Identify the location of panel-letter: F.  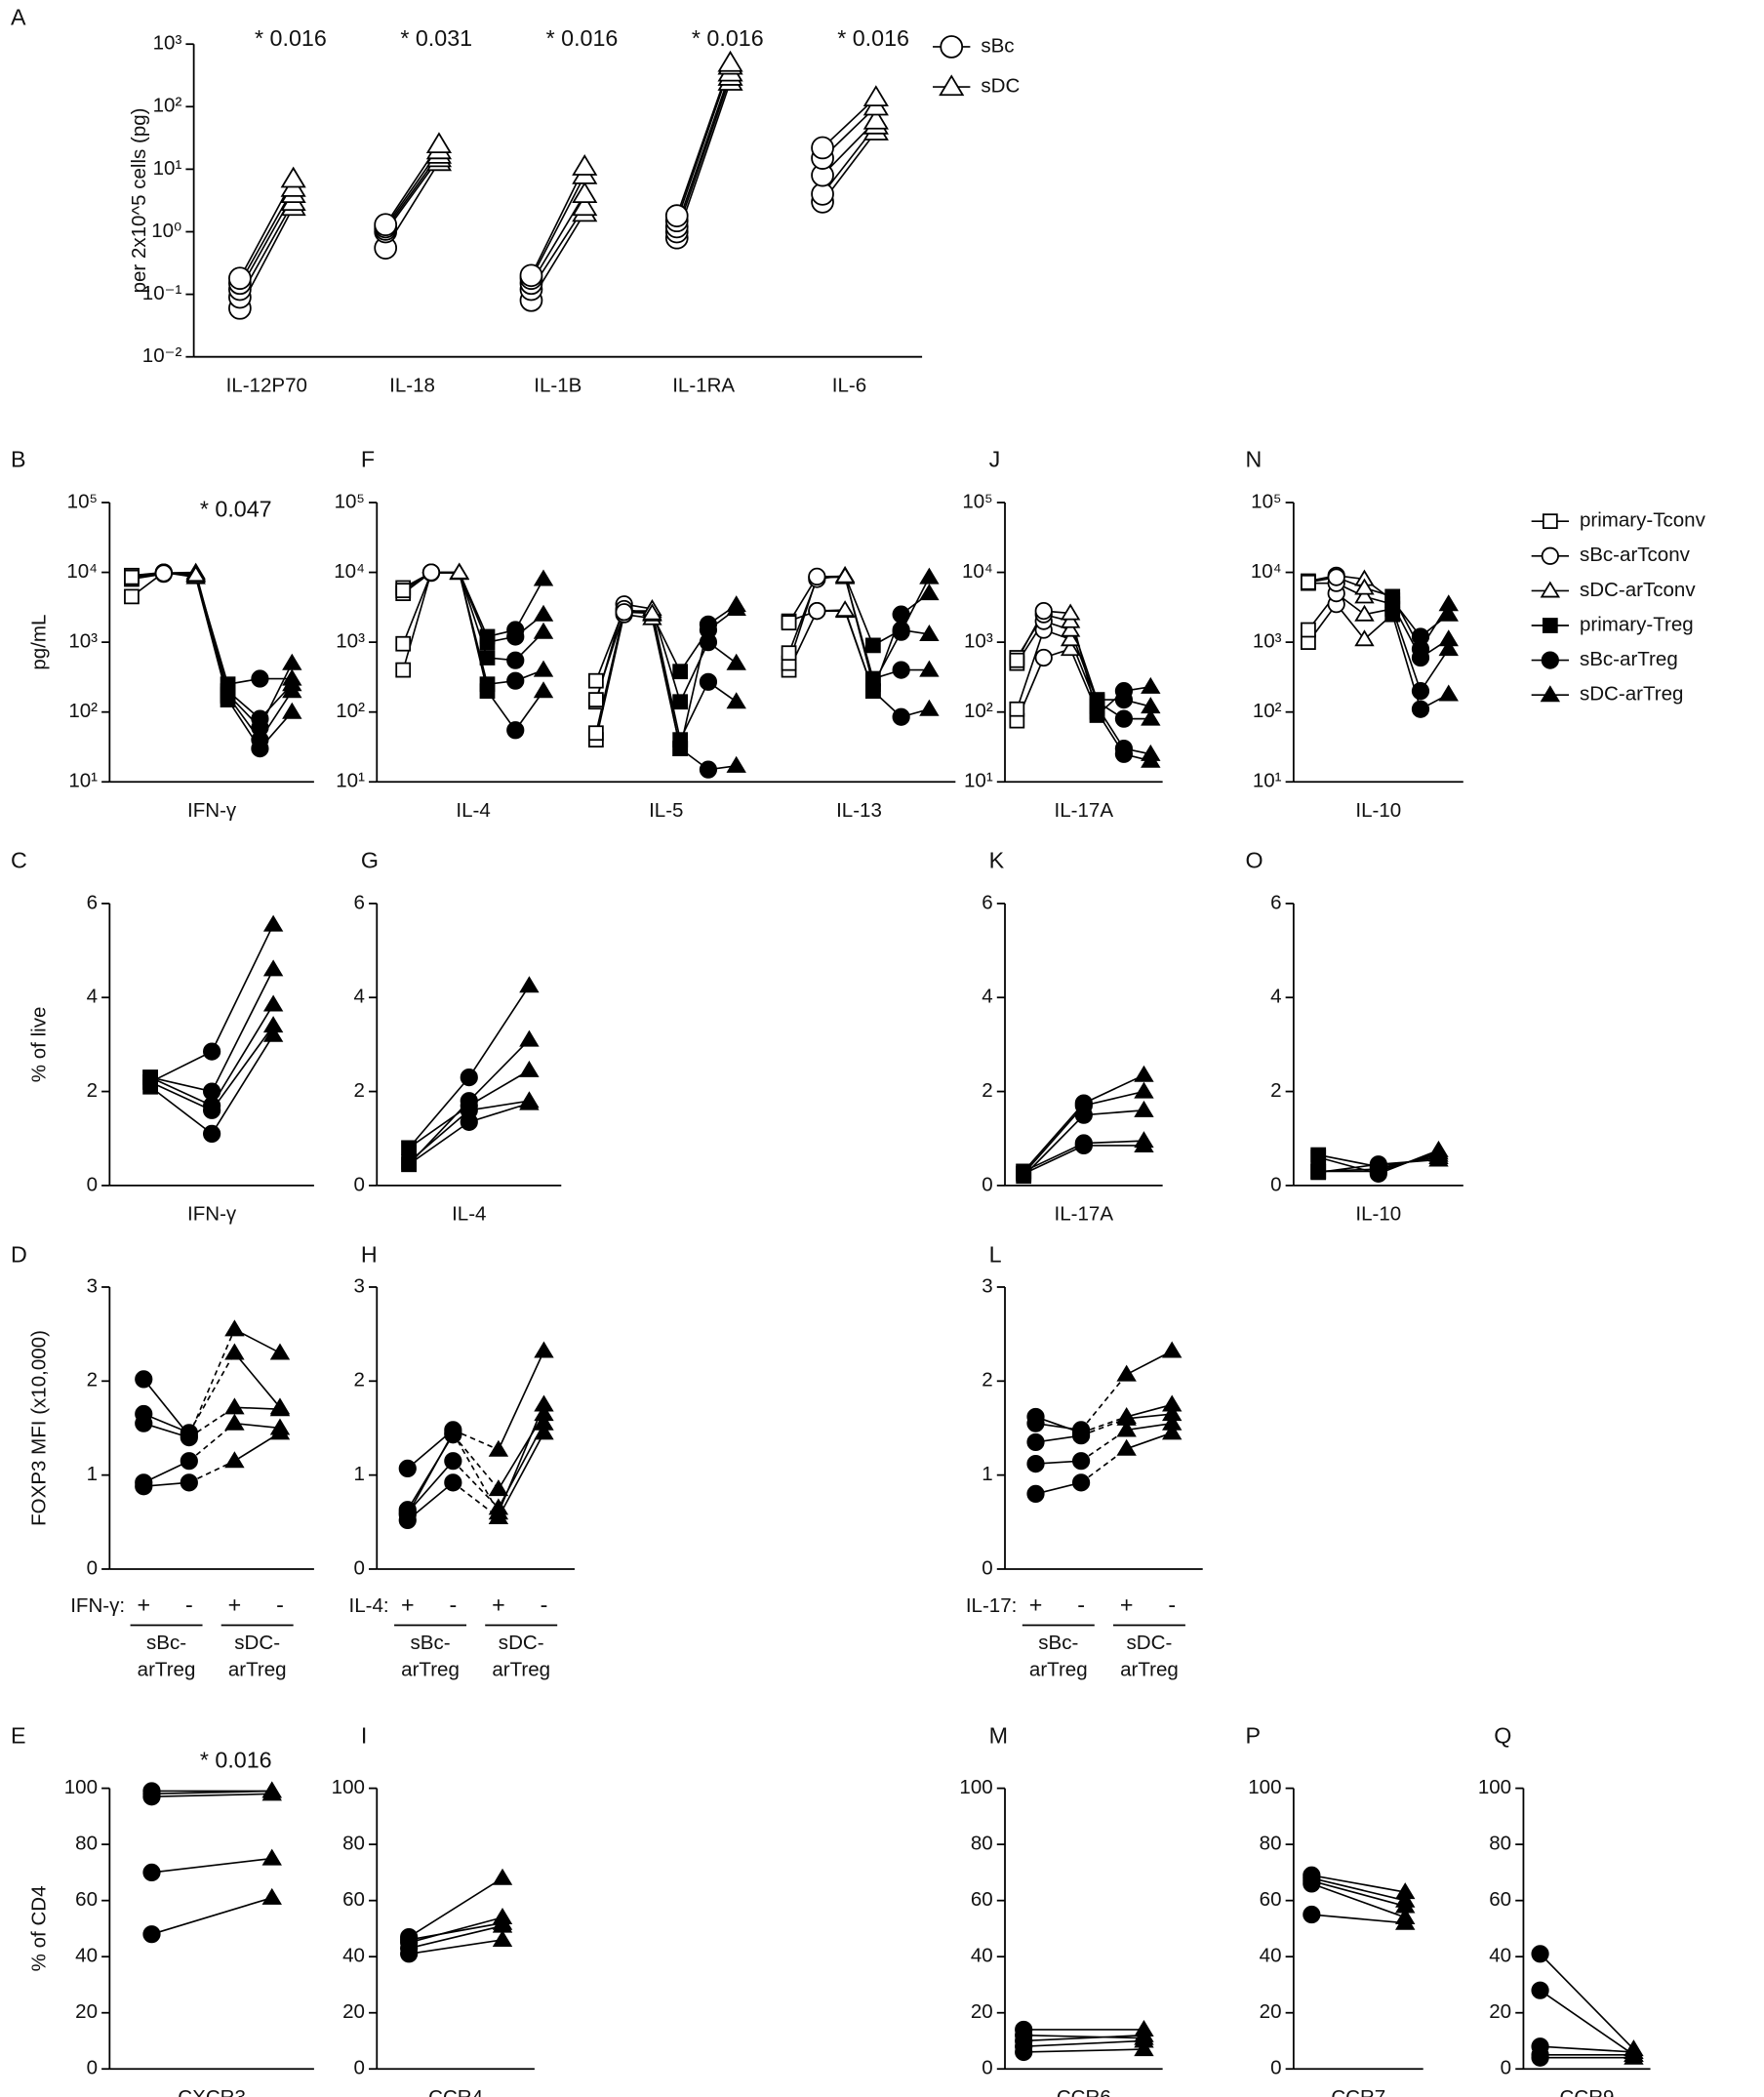
(368, 460).